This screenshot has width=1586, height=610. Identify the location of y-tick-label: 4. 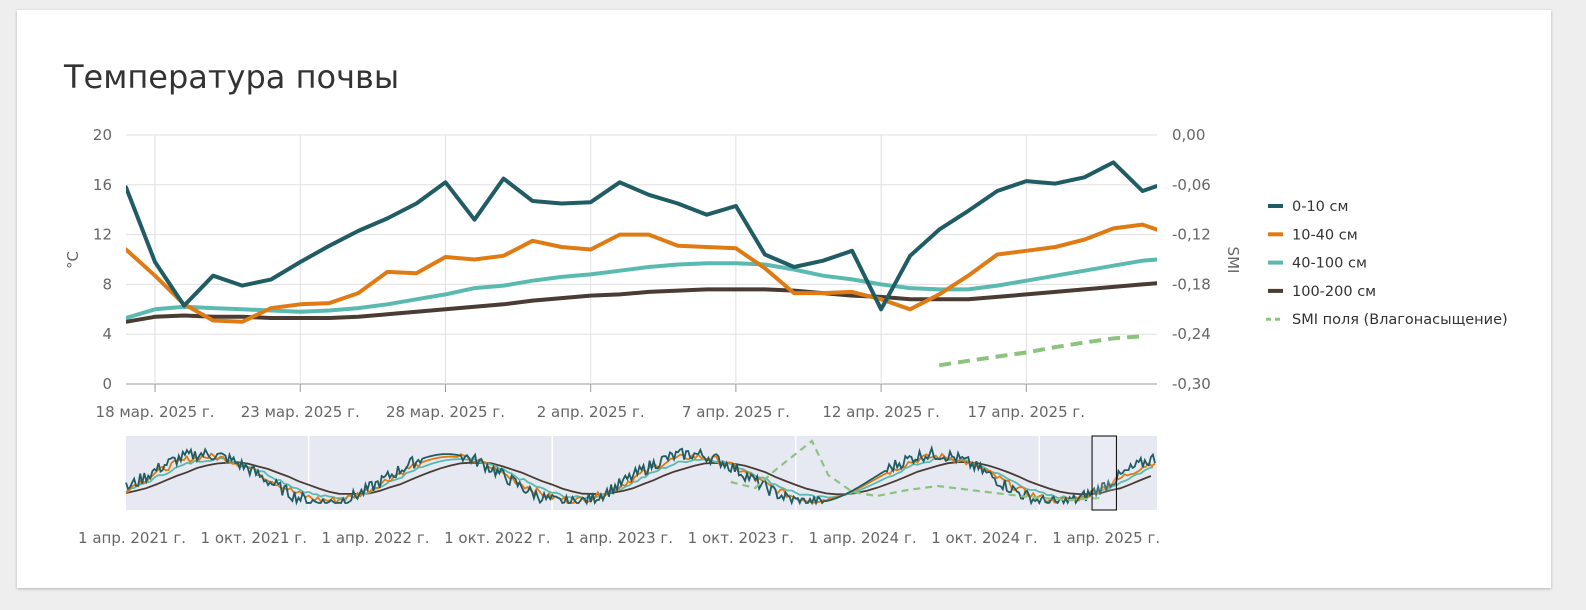
(107, 334).